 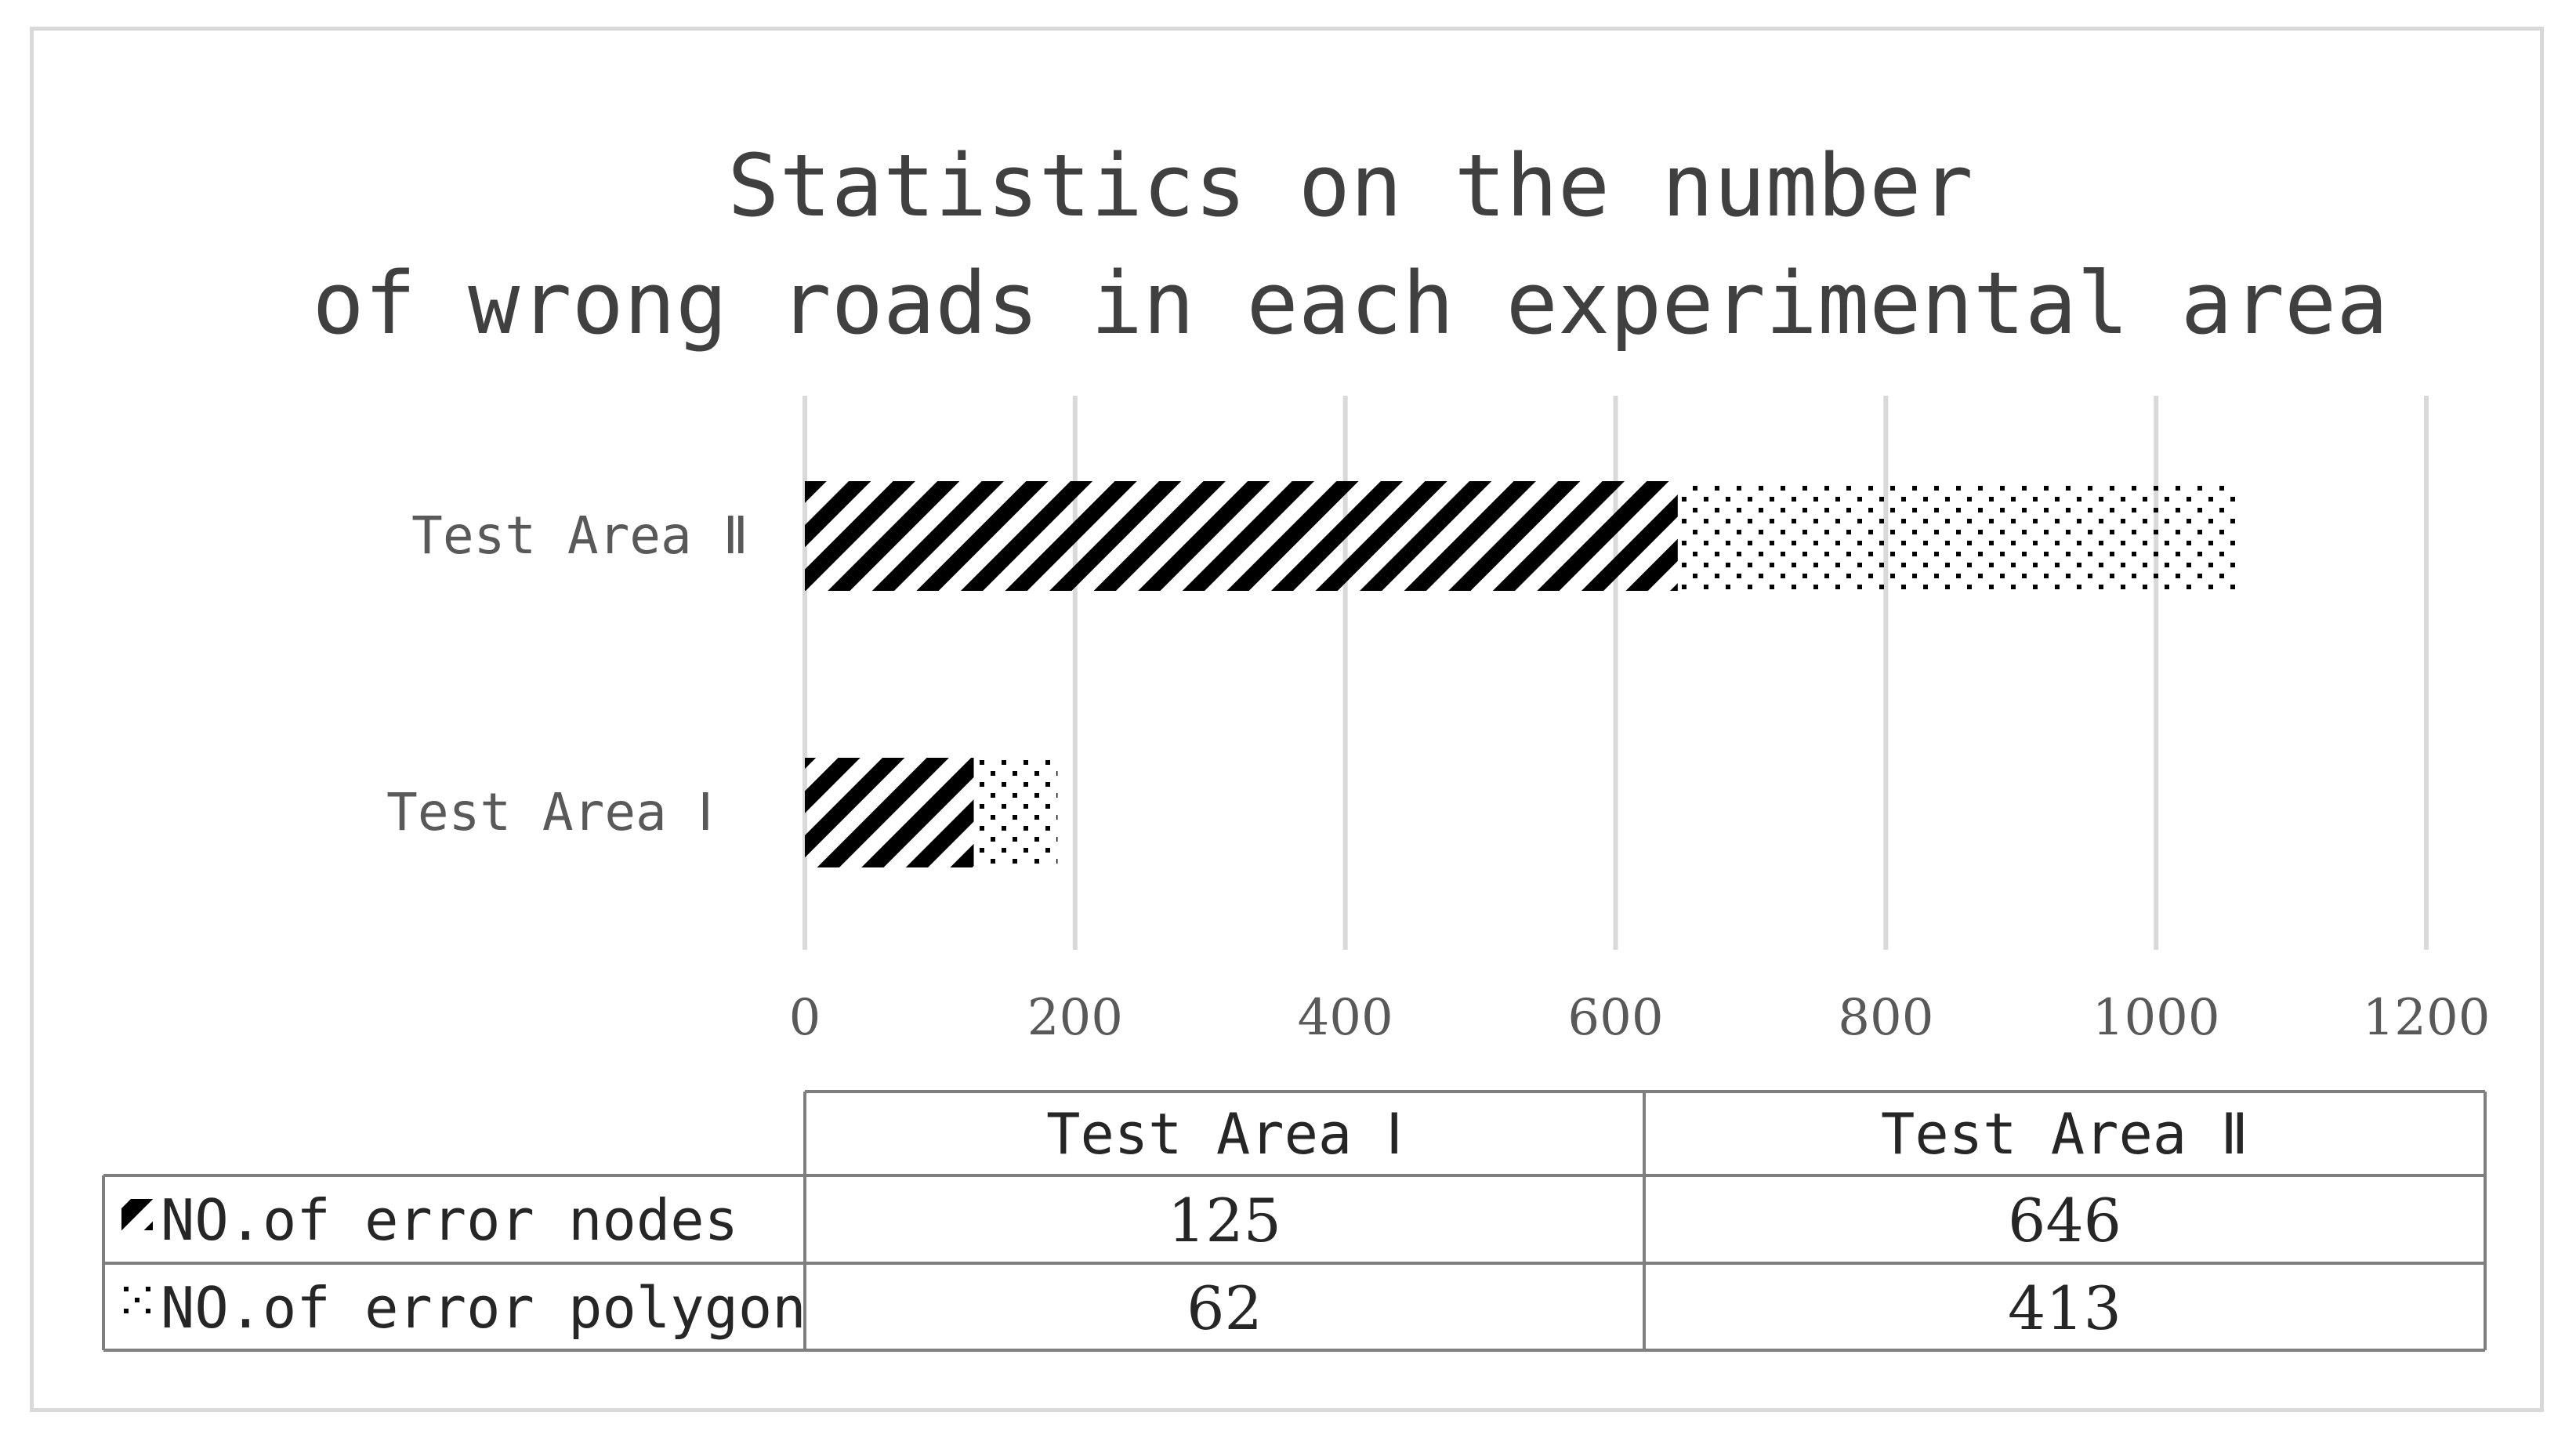 What do you see at coordinates (1520, 674) in the screenshot?
I see `bars` at bounding box center [1520, 674].